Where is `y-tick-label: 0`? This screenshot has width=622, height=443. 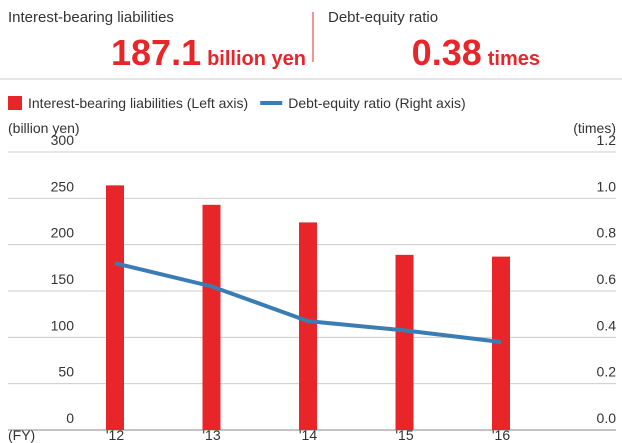 y-tick-label: 0 is located at coordinates (70, 418).